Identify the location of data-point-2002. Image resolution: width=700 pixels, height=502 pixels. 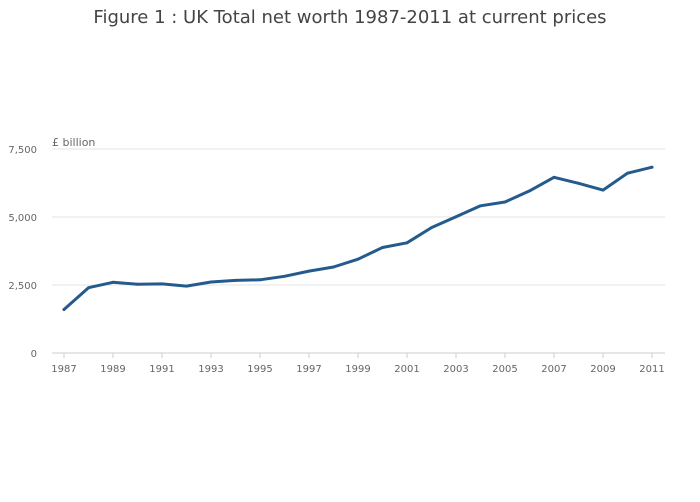
(431, 228).